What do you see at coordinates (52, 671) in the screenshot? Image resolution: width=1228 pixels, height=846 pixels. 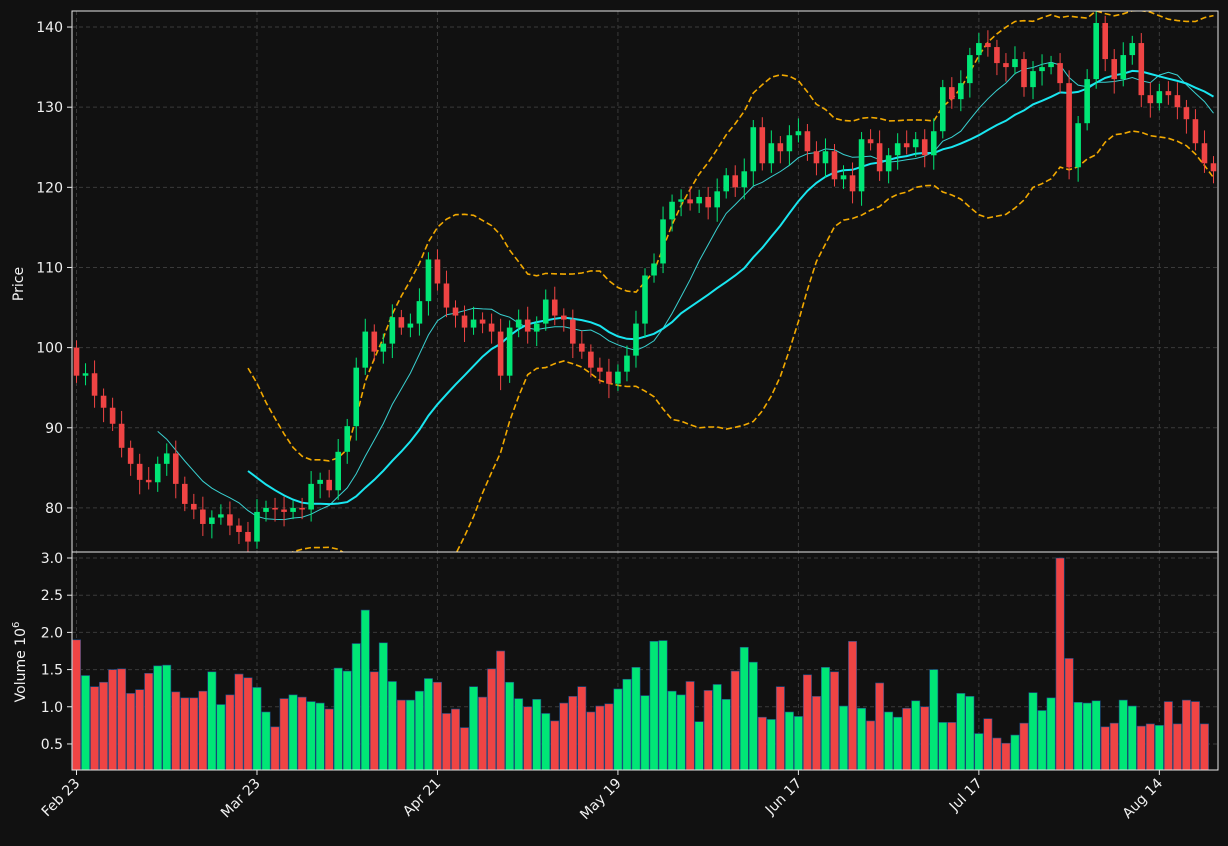 I see `volume-tick-label: 1.5` at bounding box center [52, 671].